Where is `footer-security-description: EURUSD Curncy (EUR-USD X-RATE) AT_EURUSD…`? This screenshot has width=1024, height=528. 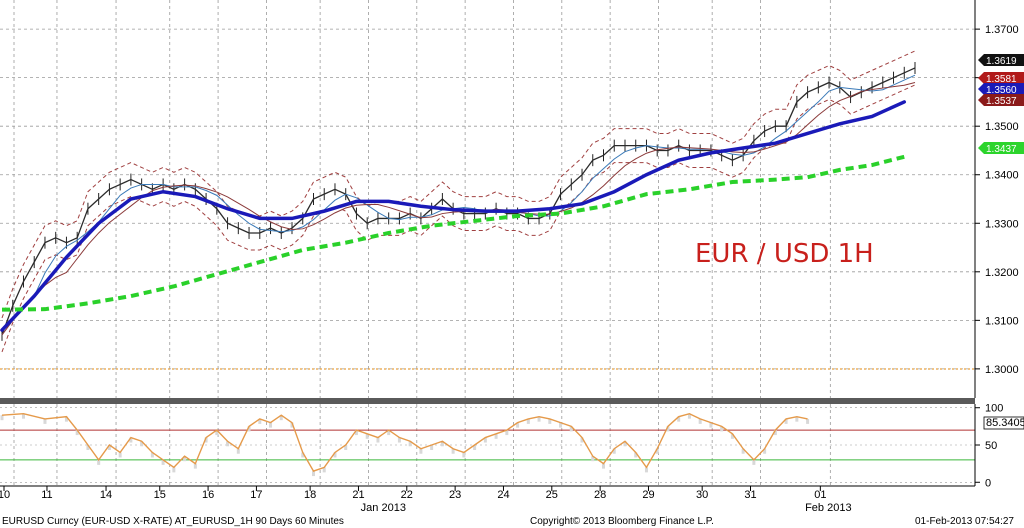
footer-security-description: EURUSD Curncy (EUR-USD X-RATE) AT_EURUSD… is located at coordinates (173, 521).